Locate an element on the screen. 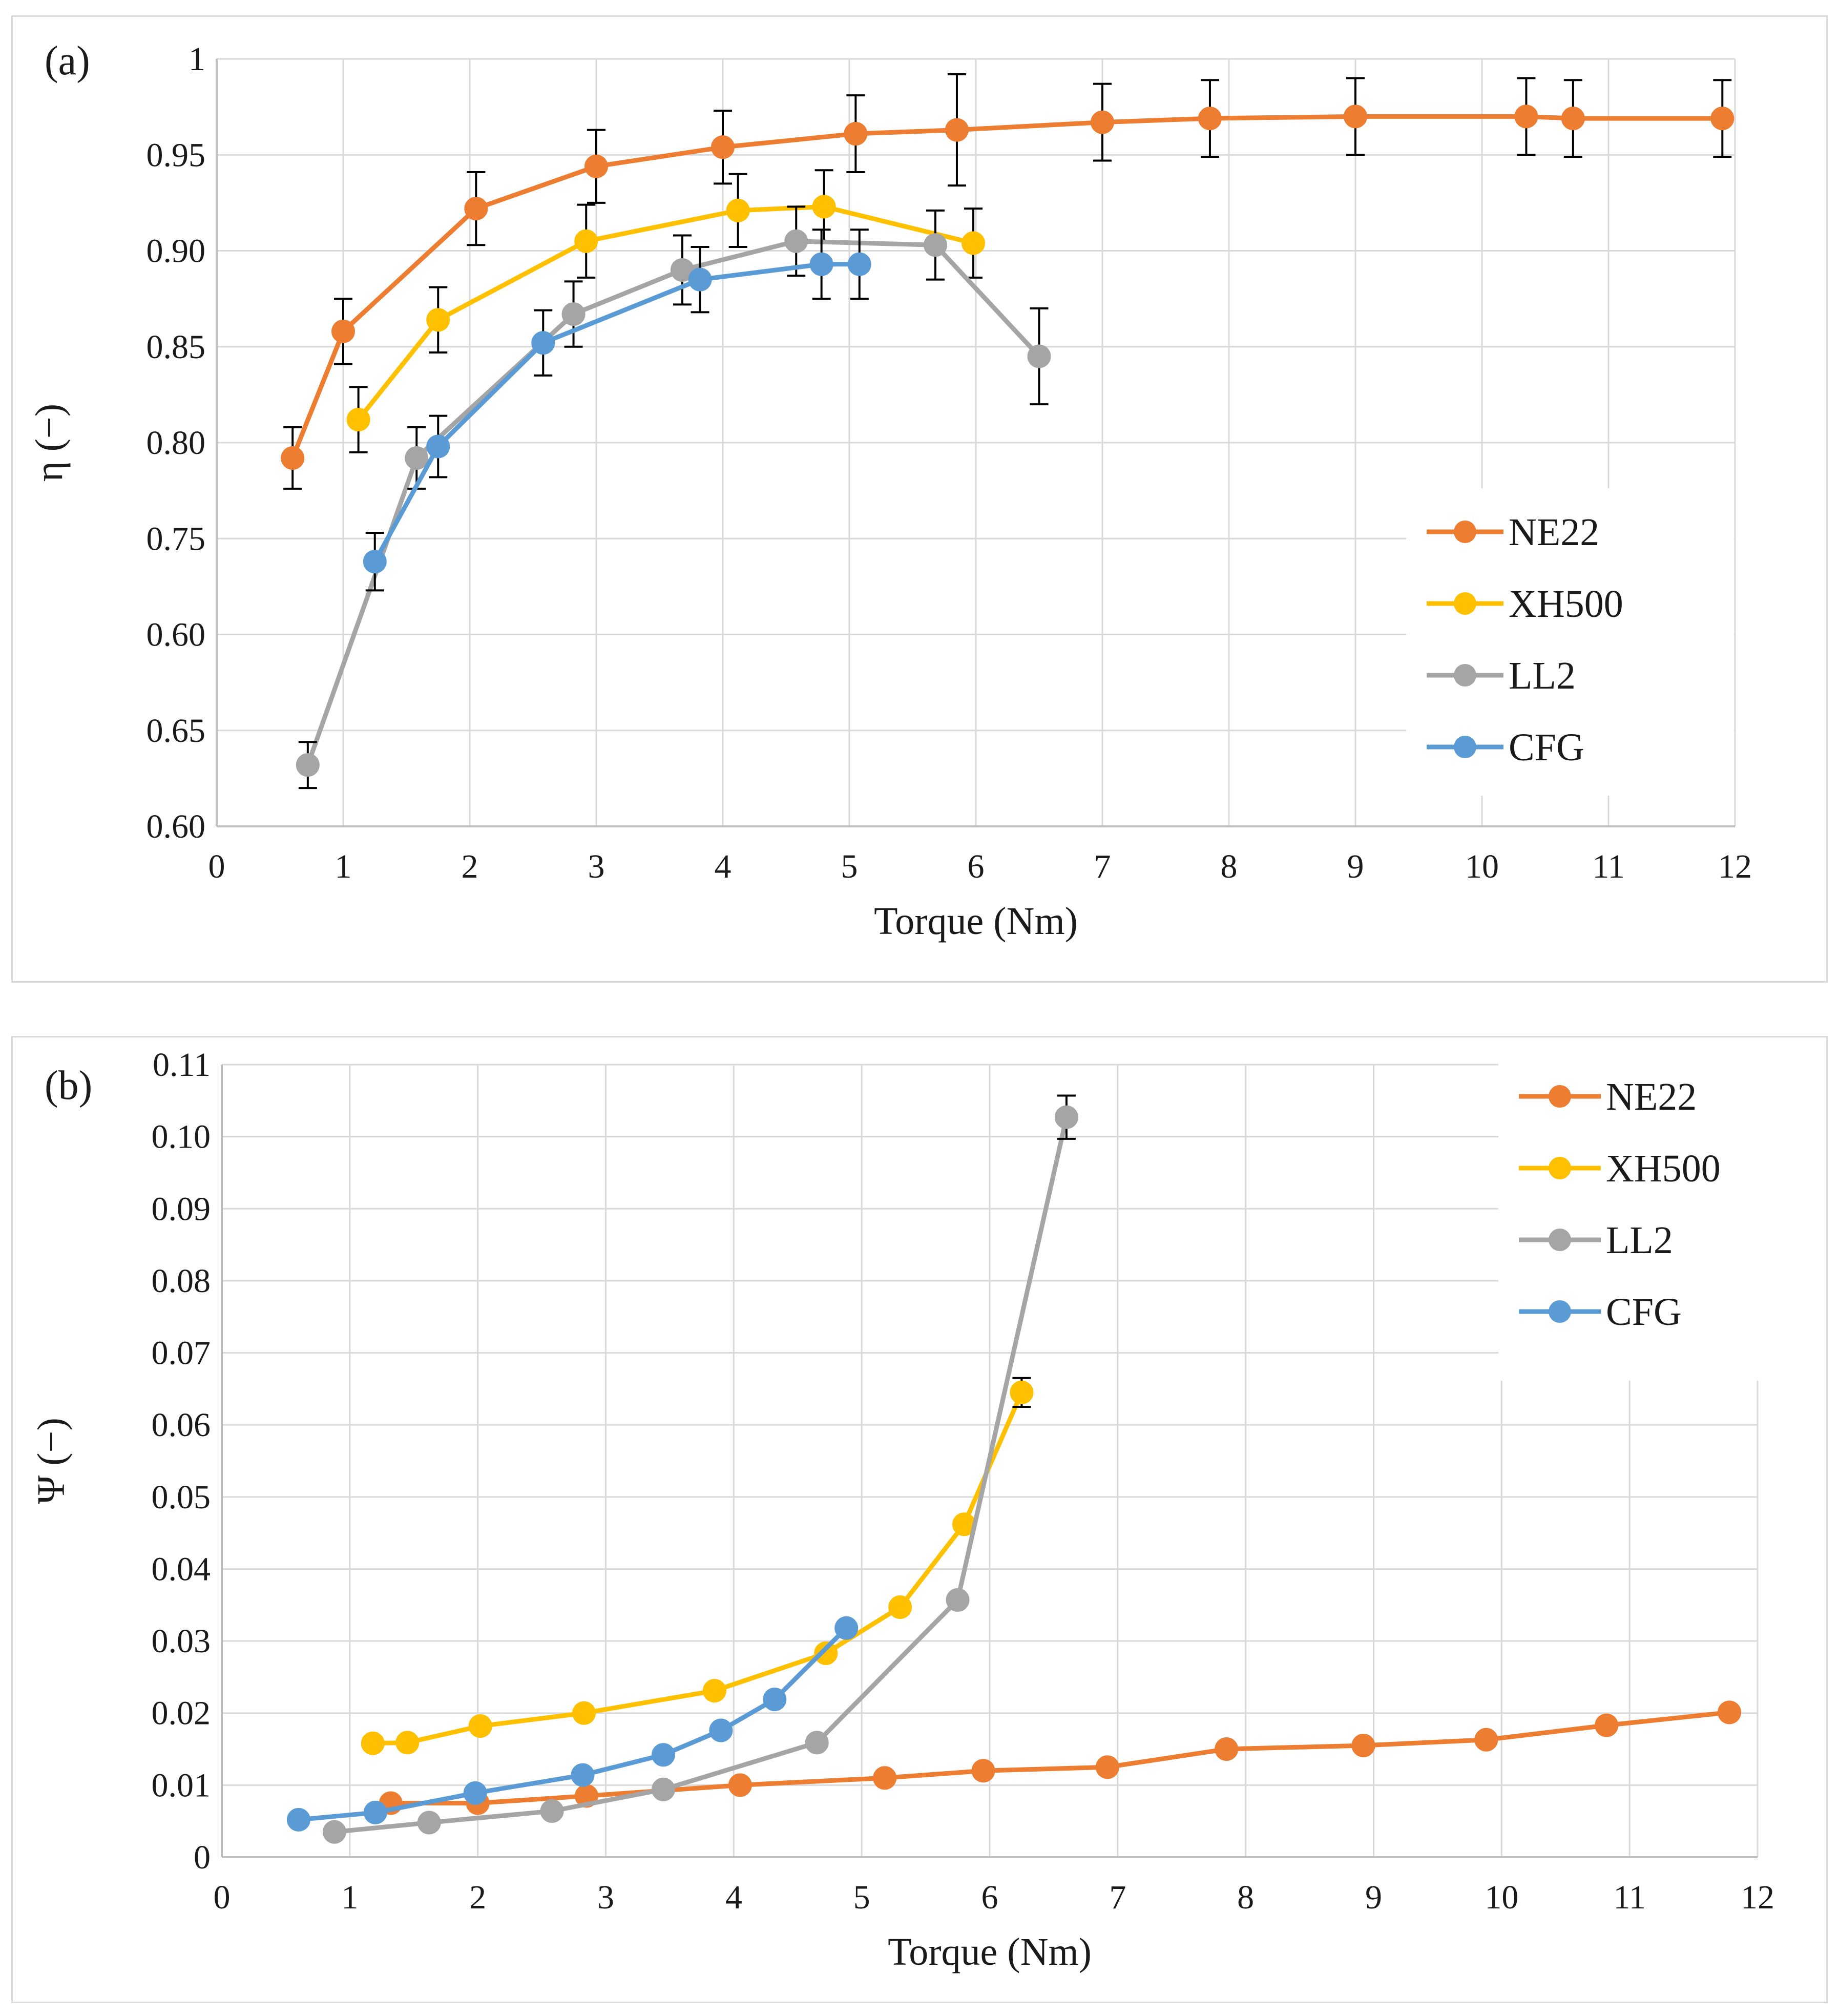 Image resolution: width=1839 pixels, height=2016 pixels. chart-b-legend-box is located at coordinates (1631, 1217).